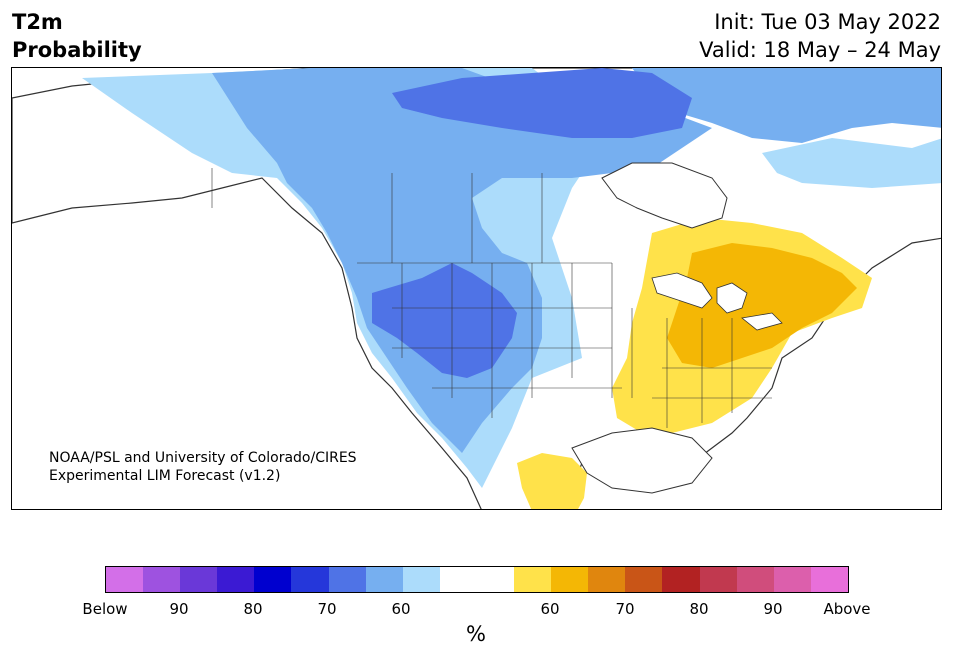 This screenshot has width=953, height=659. I want to click on credit-line-2: Experimental LIM Forecast (v1.2), so click(165, 476).